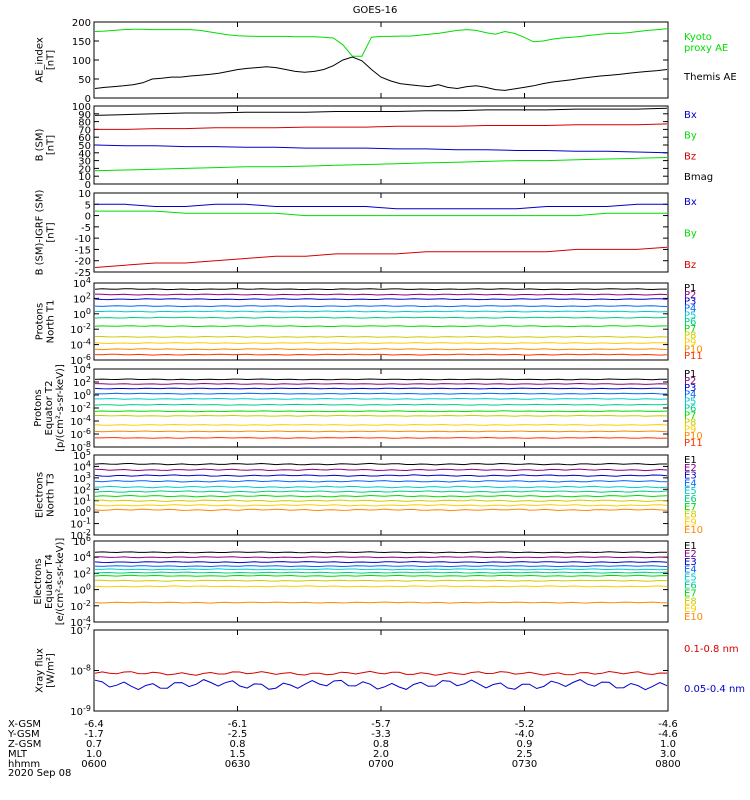  Describe the element at coordinates (80, 671) in the screenshot. I see `y-tick-label: 10⁻⁸` at that location.